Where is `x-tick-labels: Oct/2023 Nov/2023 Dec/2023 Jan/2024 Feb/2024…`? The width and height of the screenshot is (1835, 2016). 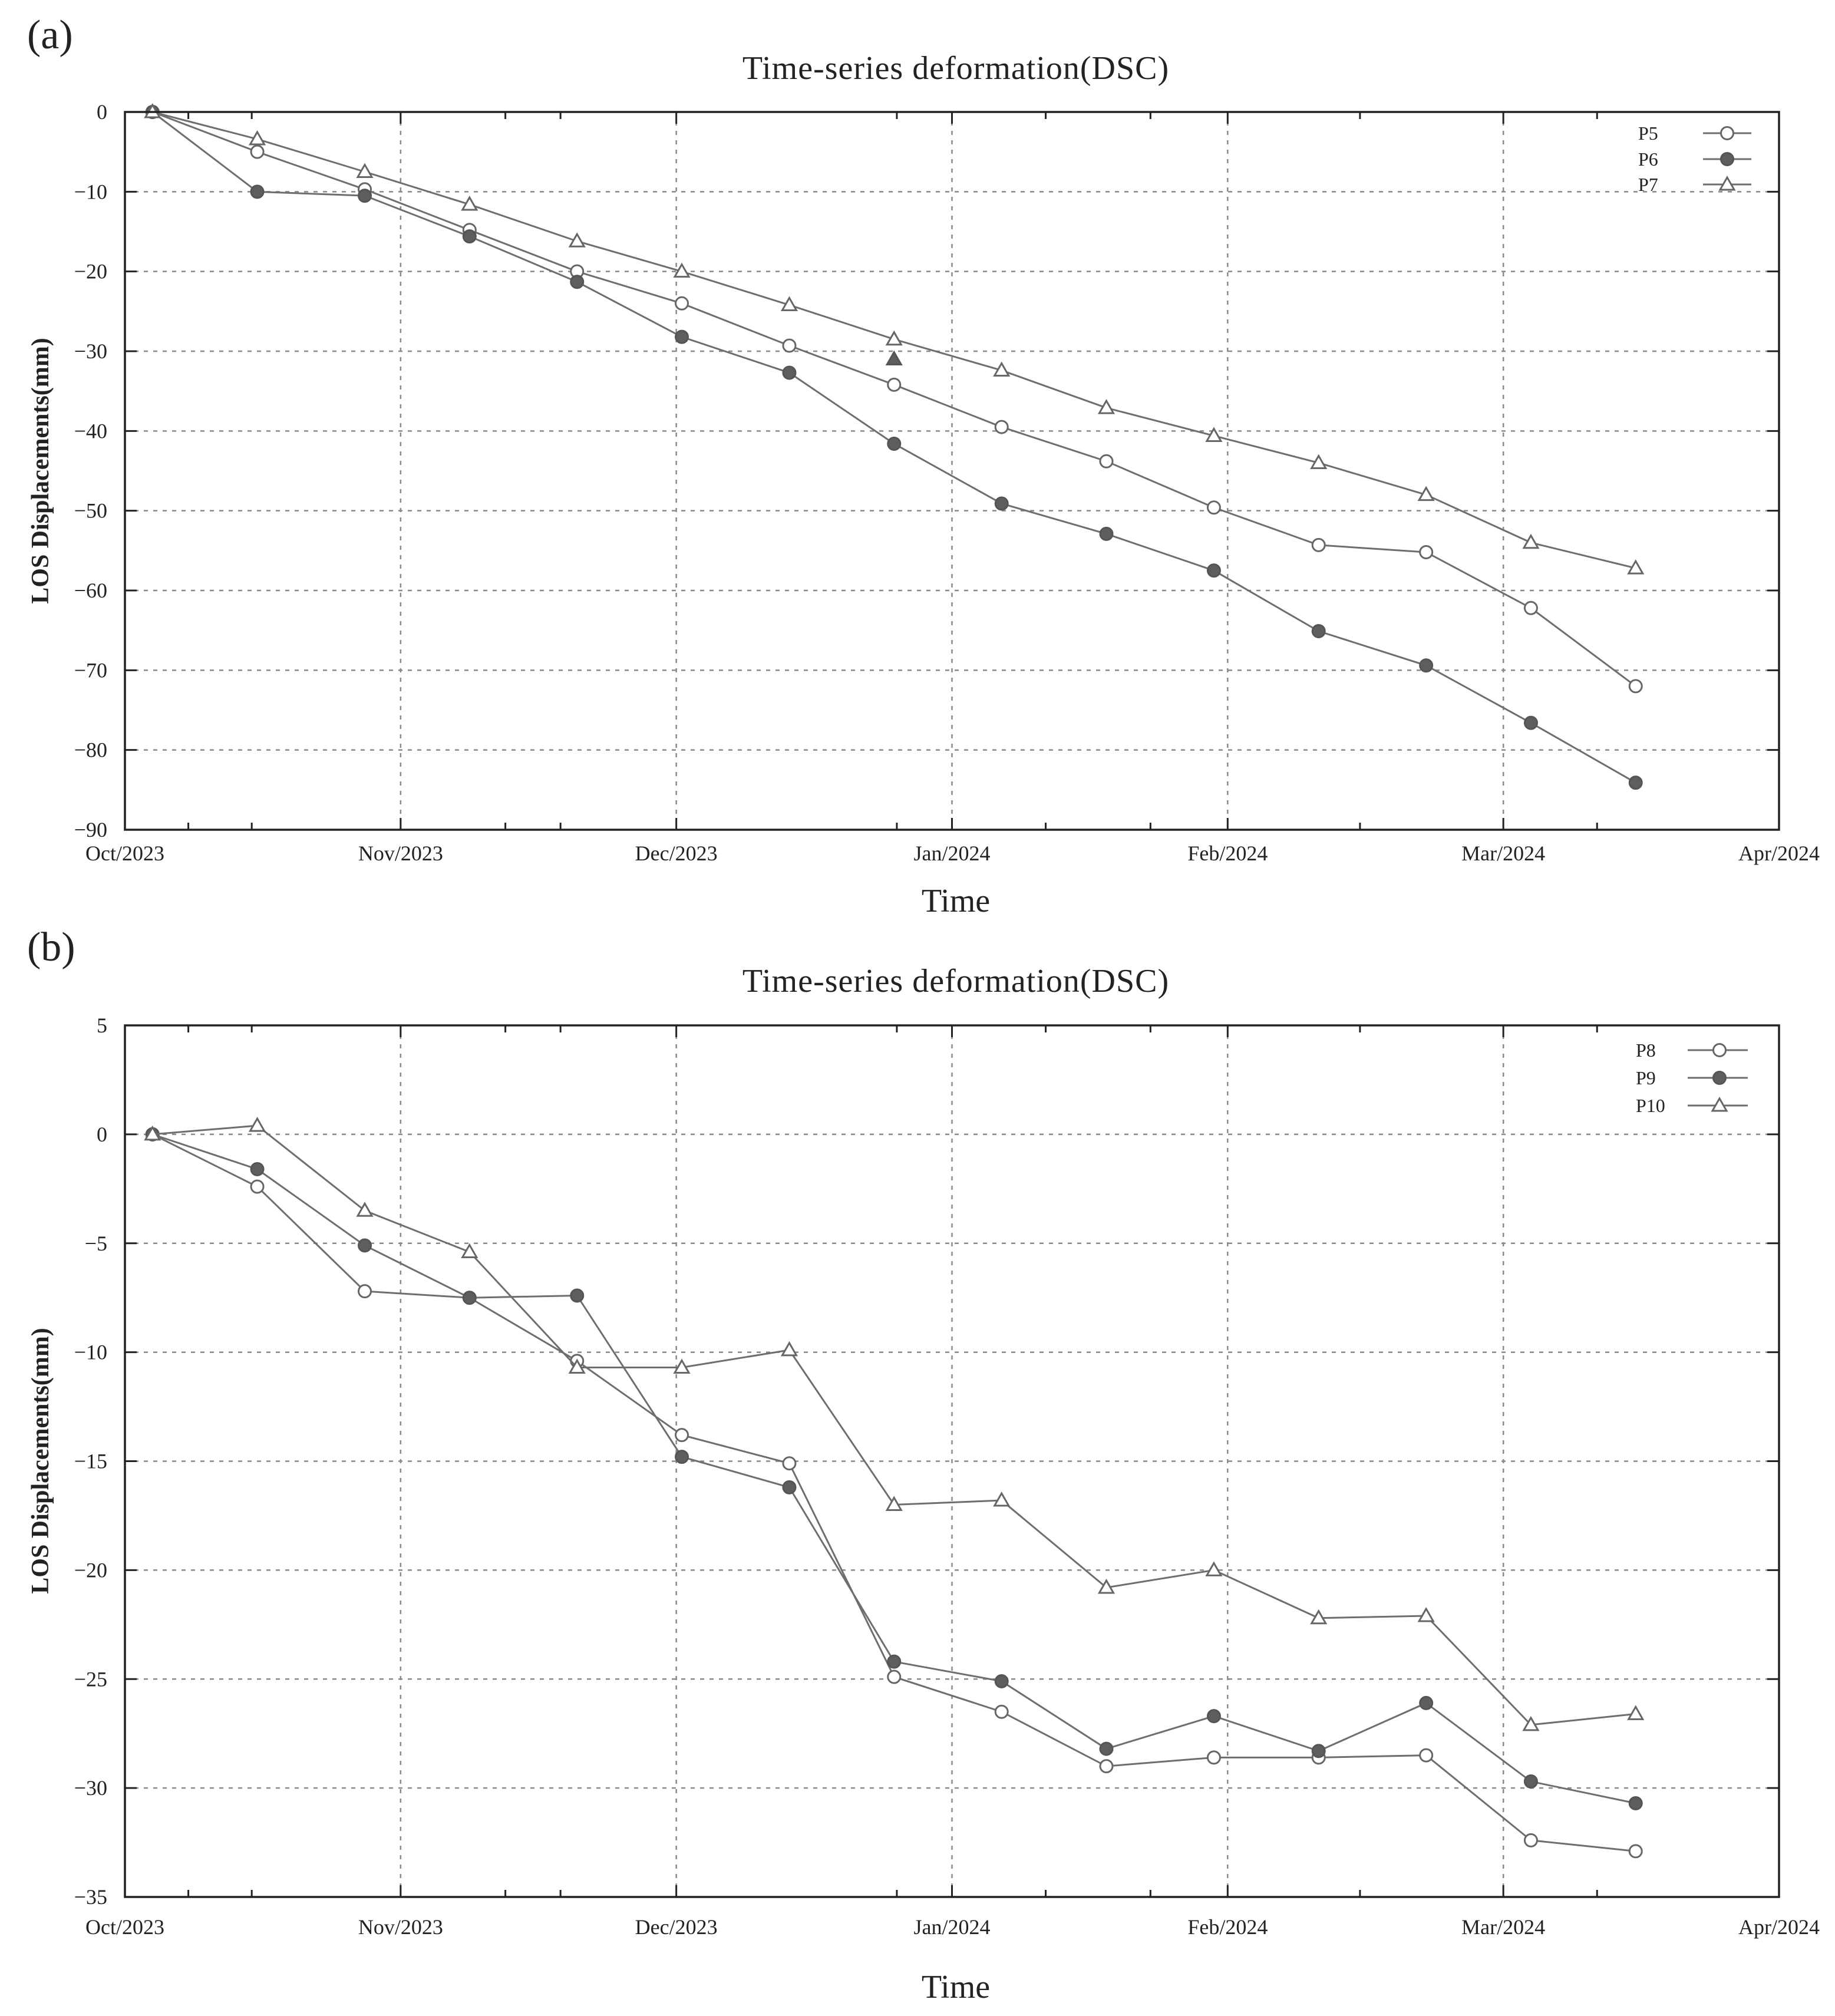 x-tick-labels: Oct/2023 Nov/2023 Dec/2023 Jan/2024 Feb/2024… is located at coordinates (952, 854).